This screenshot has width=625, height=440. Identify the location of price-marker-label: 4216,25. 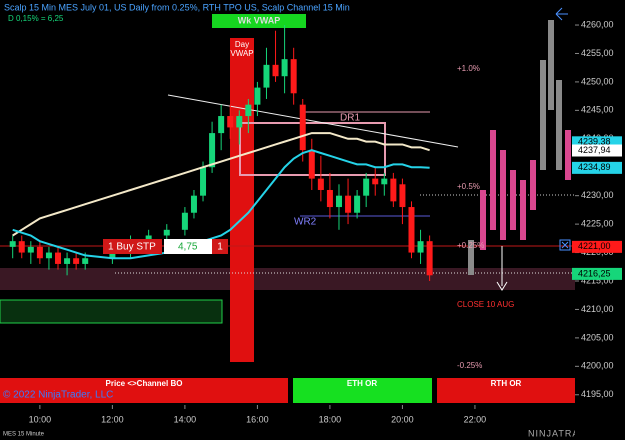
(594, 273).